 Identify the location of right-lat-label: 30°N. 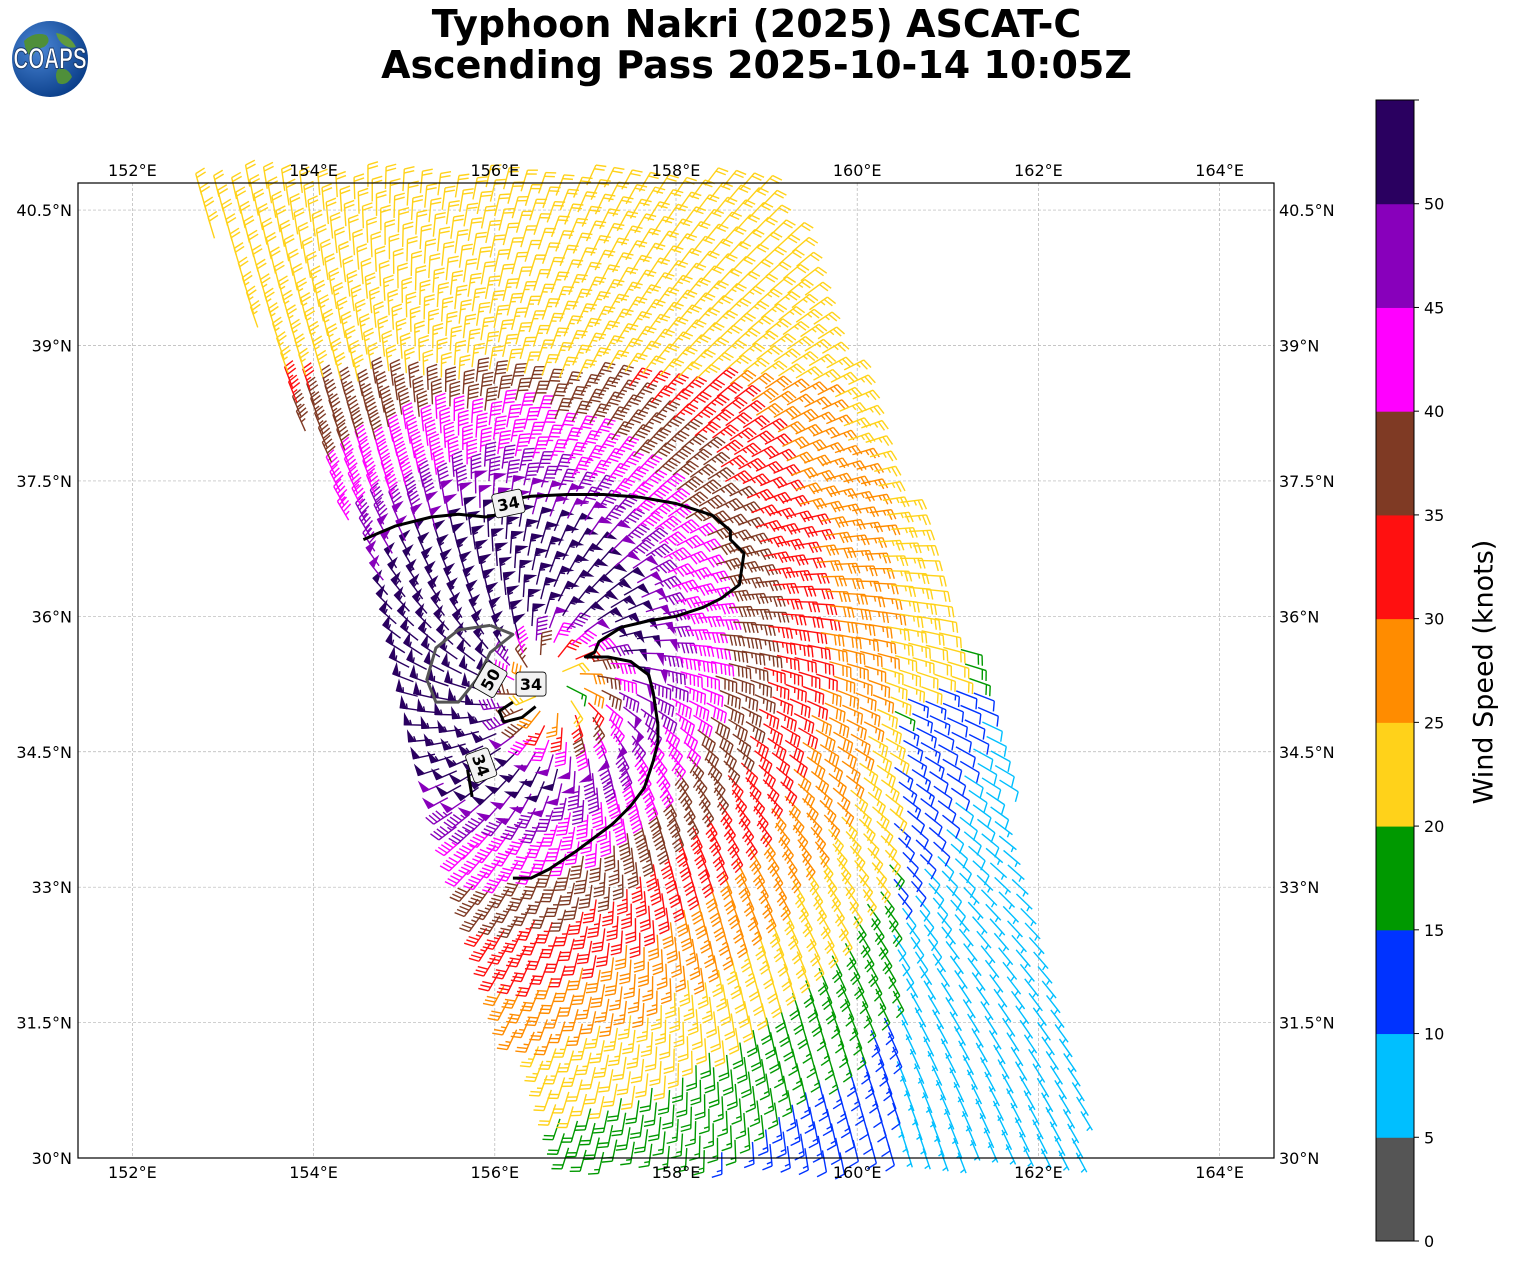
(1299, 1158).